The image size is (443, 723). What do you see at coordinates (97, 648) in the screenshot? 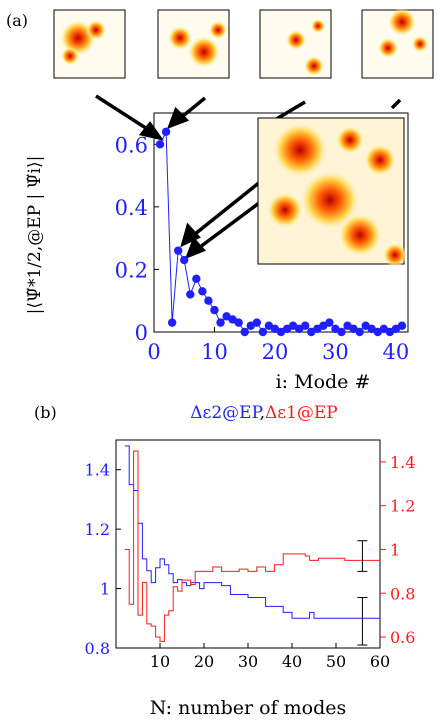
I see `panel-b-left-ytick-label: 0.8` at bounding box center [97, 648].